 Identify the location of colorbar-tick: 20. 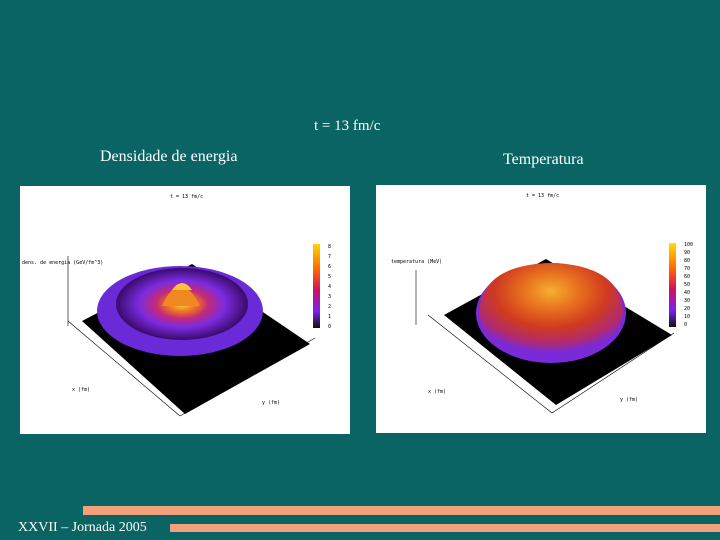
(687, 309).